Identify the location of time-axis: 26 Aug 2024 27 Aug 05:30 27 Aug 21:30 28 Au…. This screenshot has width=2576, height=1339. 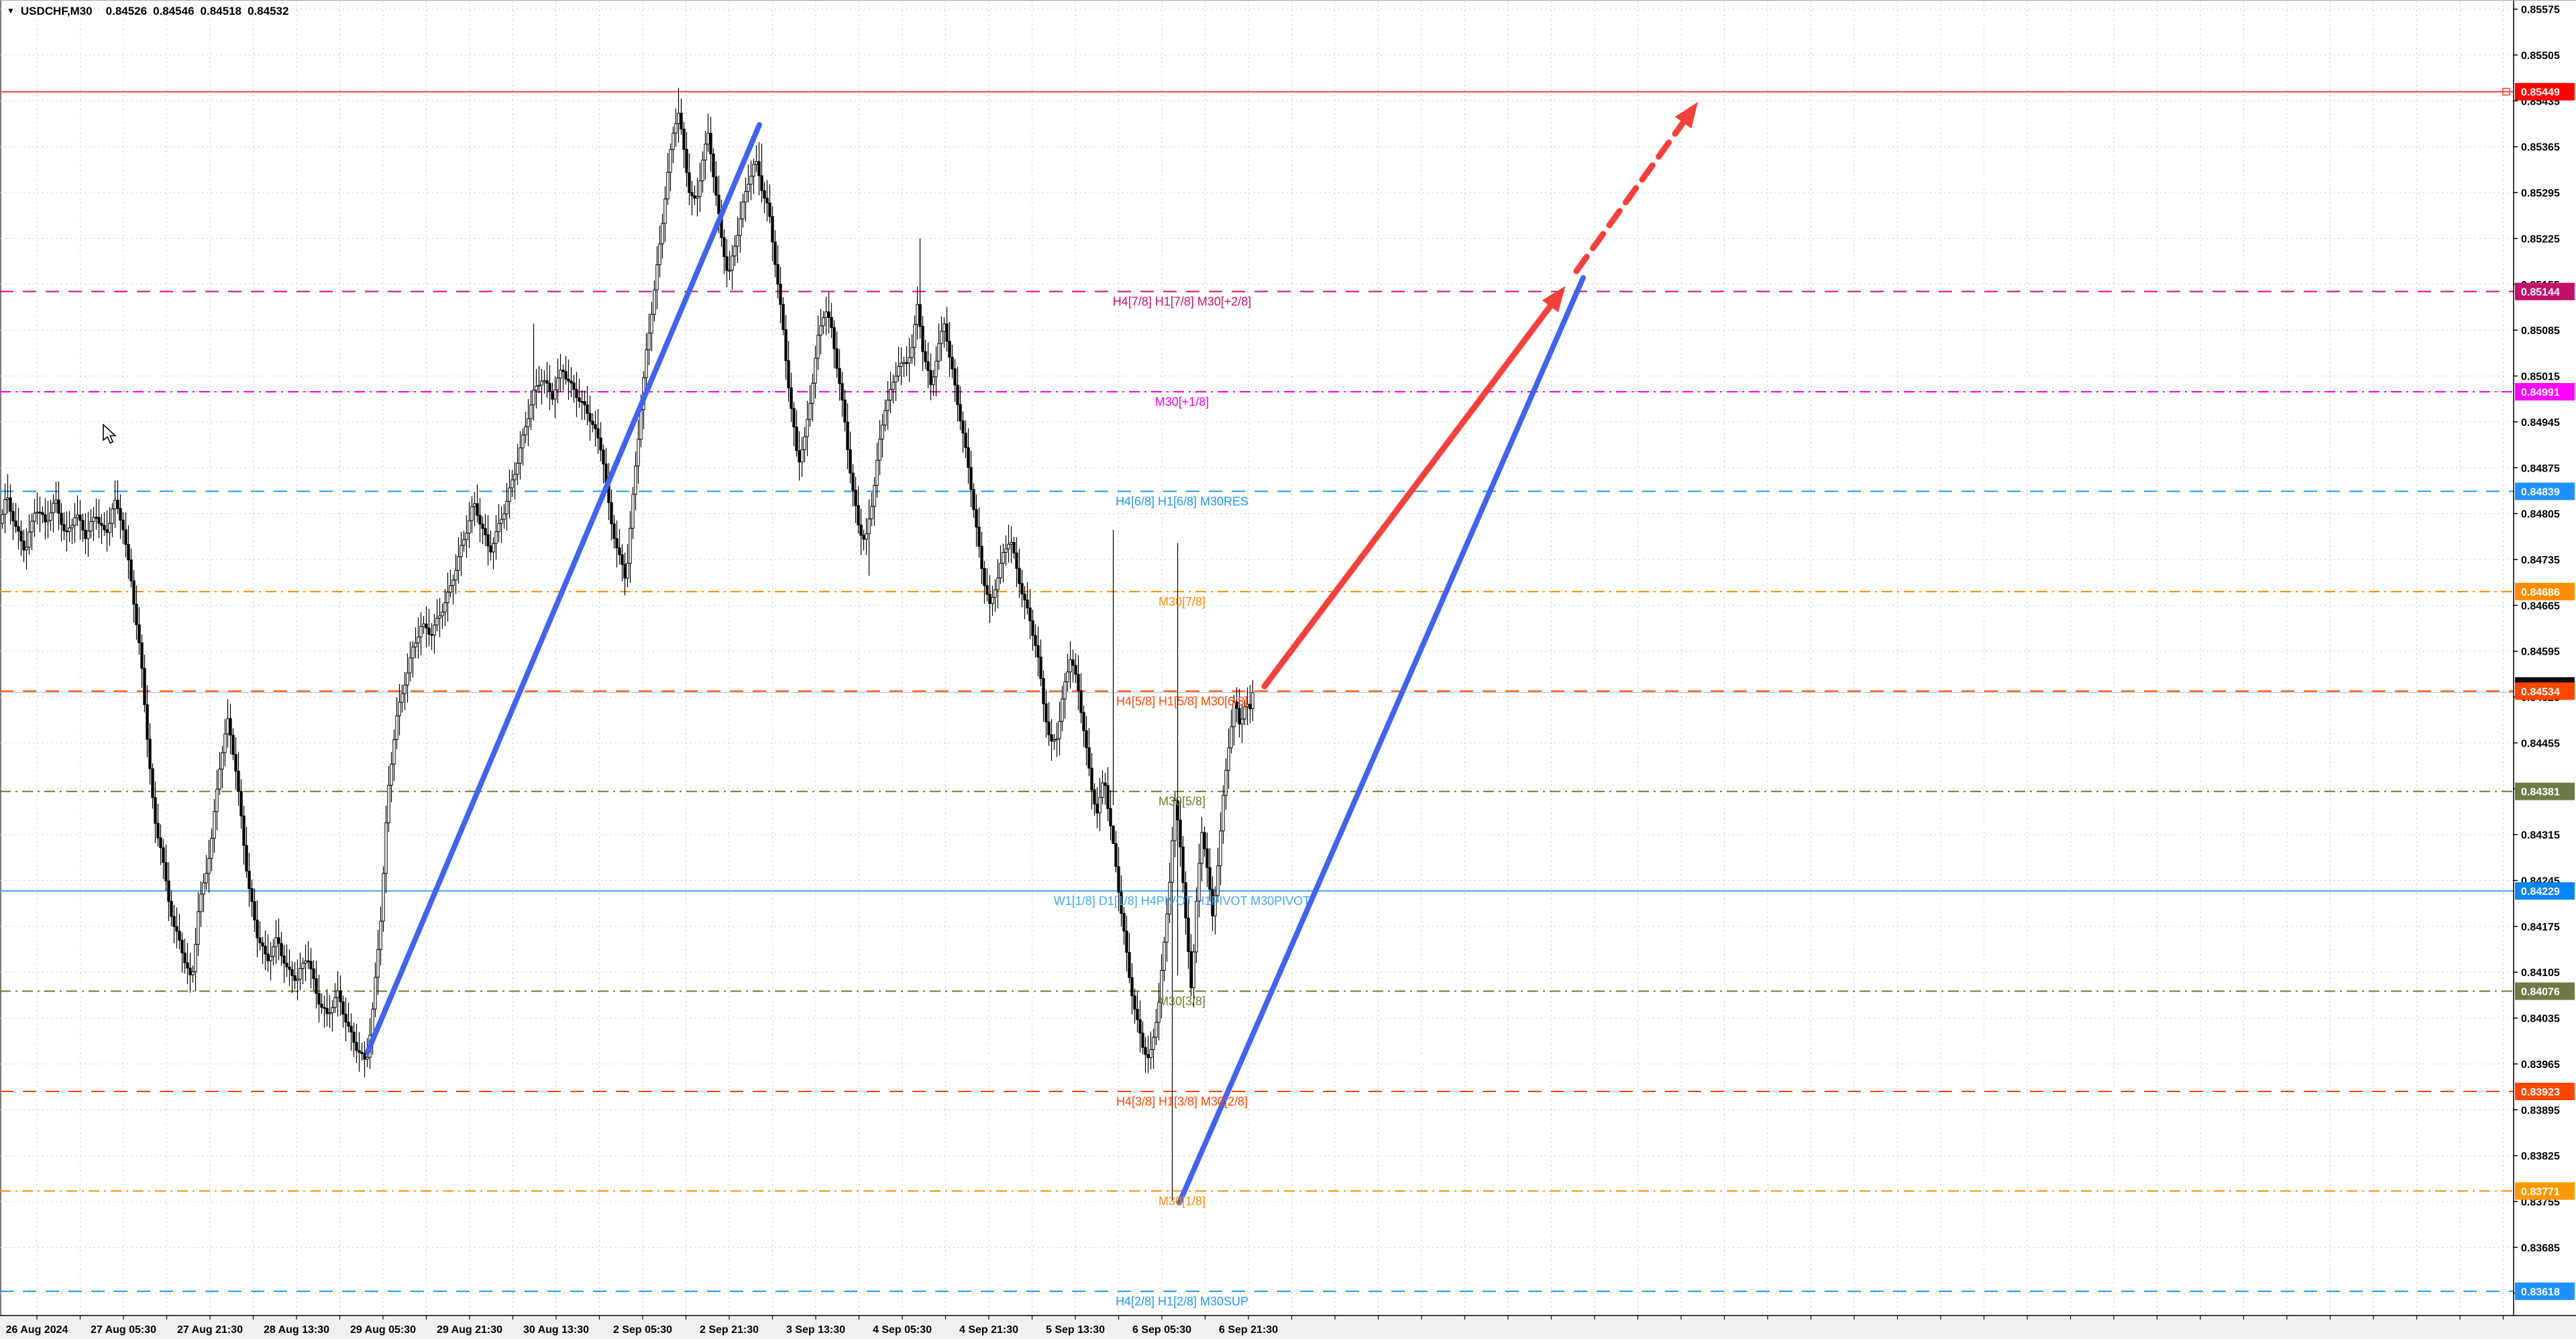
(1288, 1327).